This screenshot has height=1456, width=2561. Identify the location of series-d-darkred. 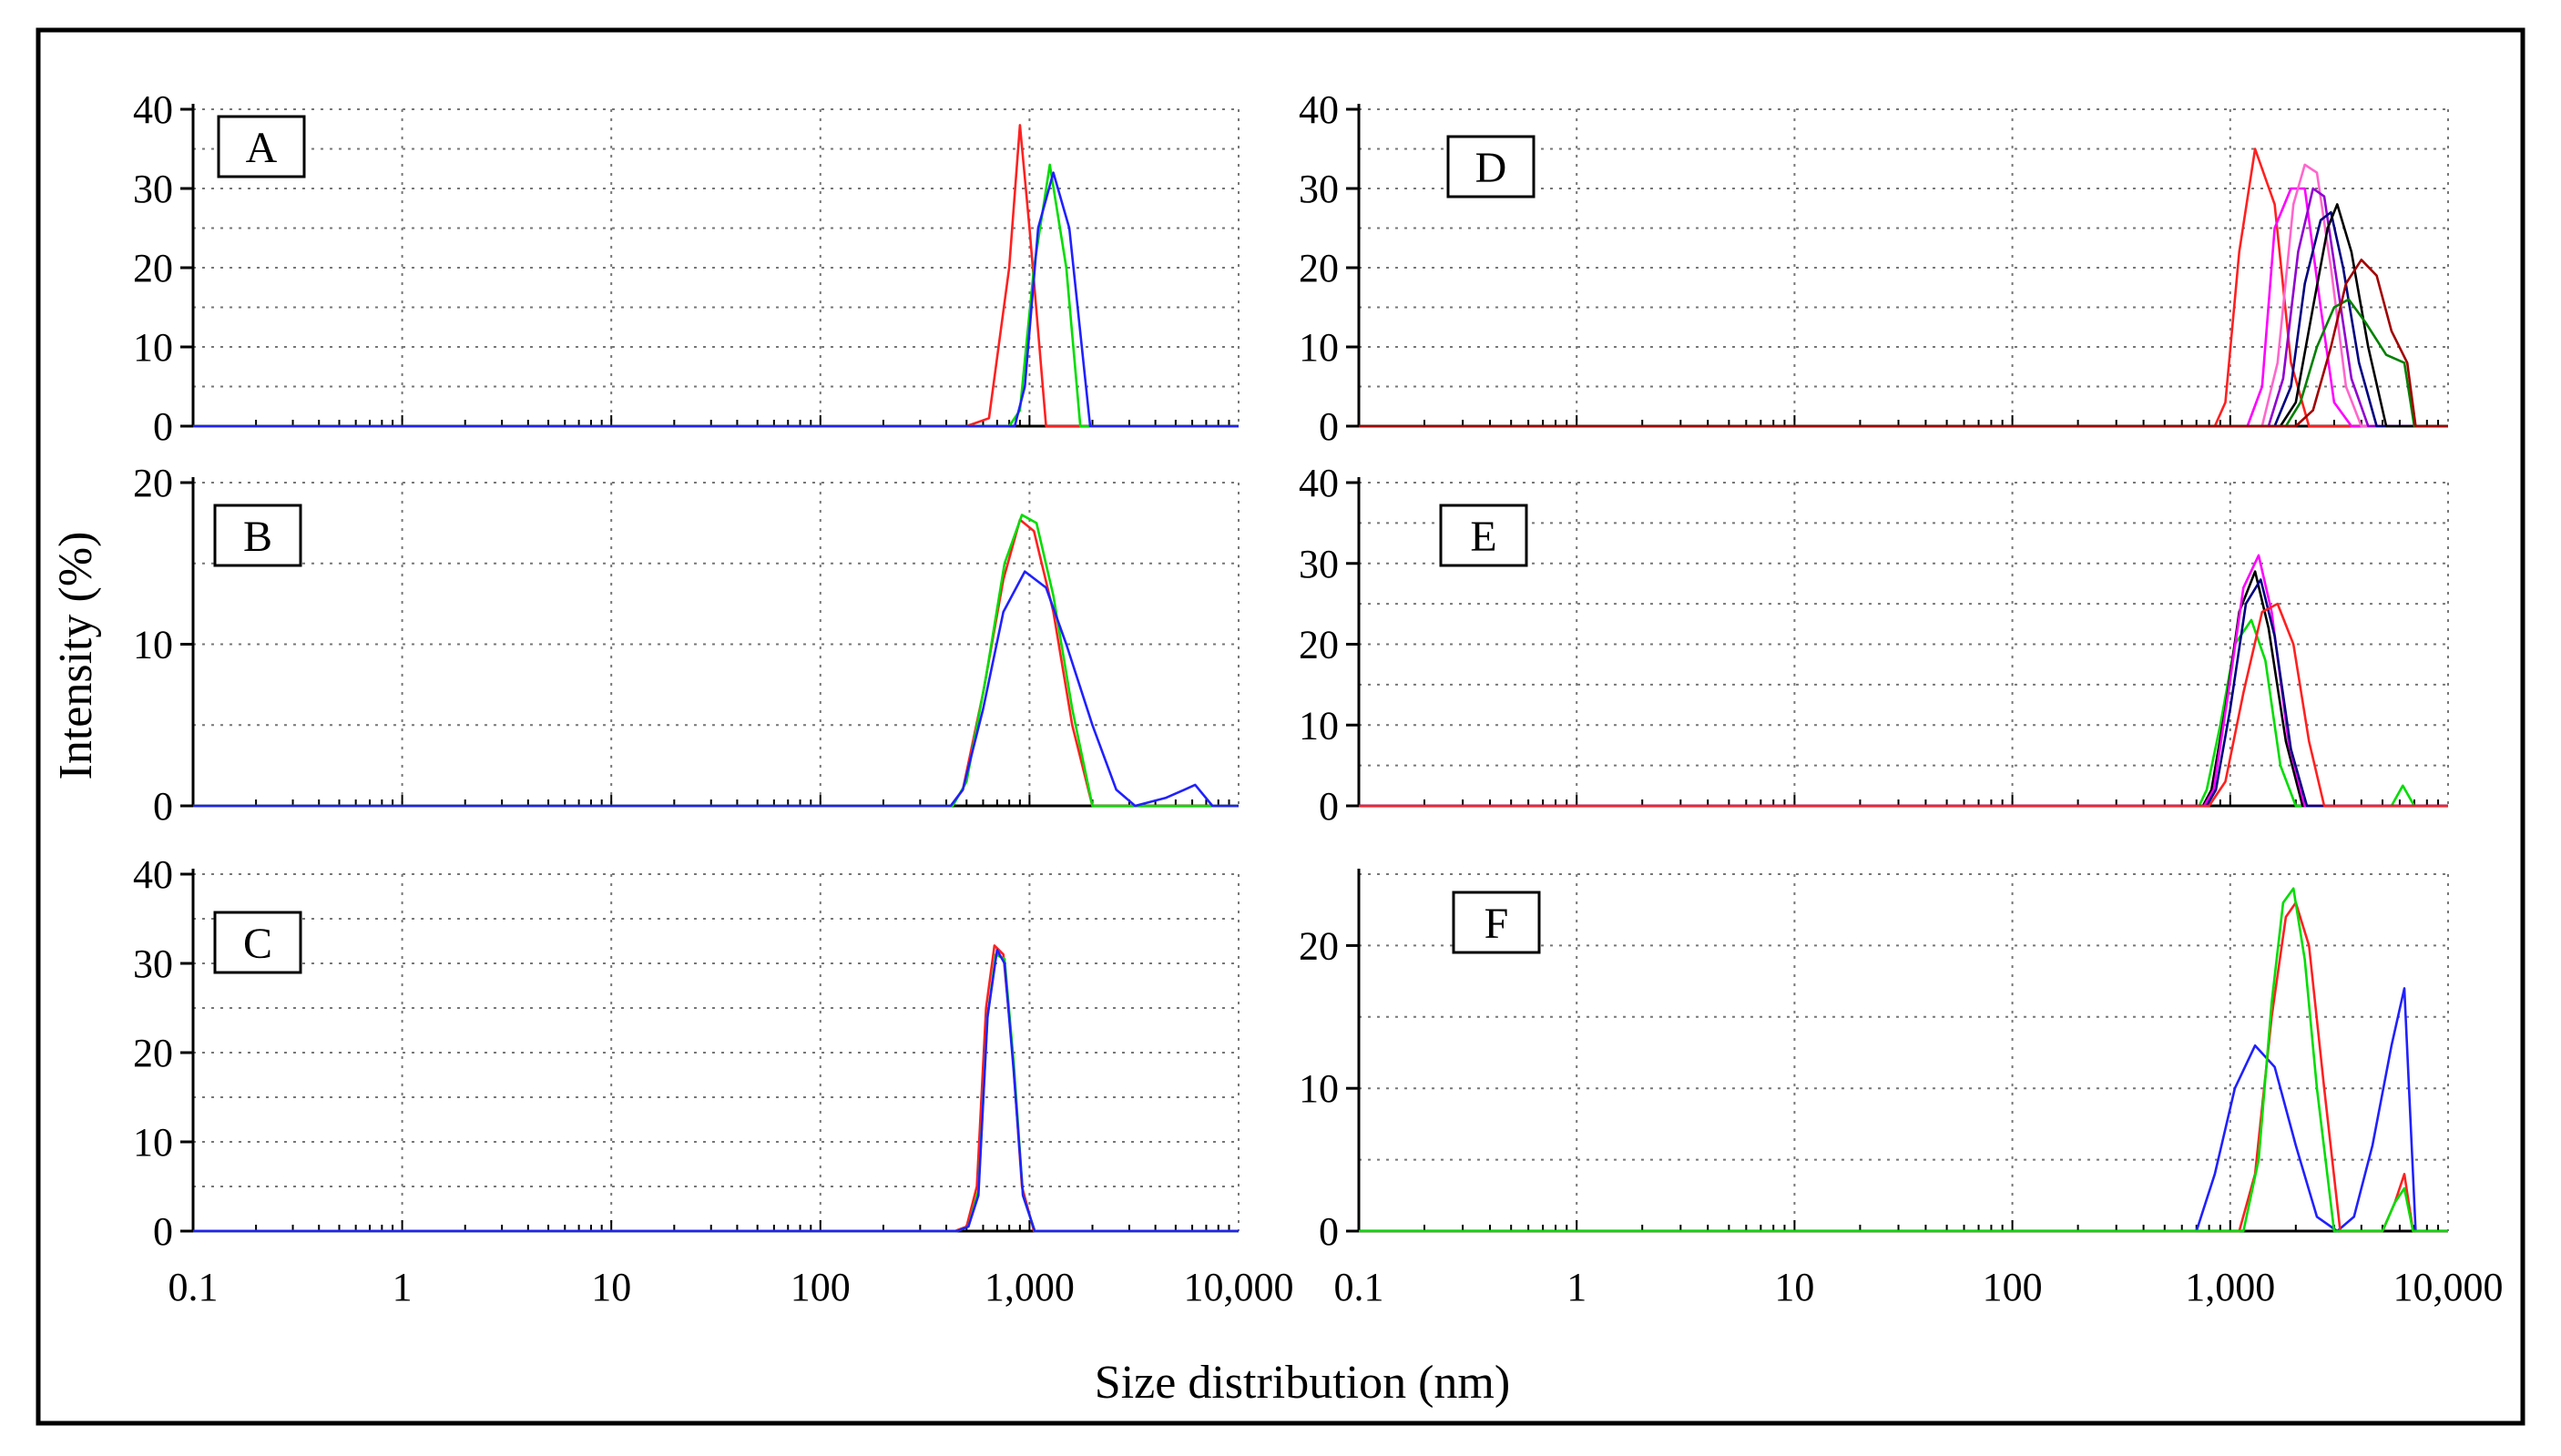
(1903, 343).